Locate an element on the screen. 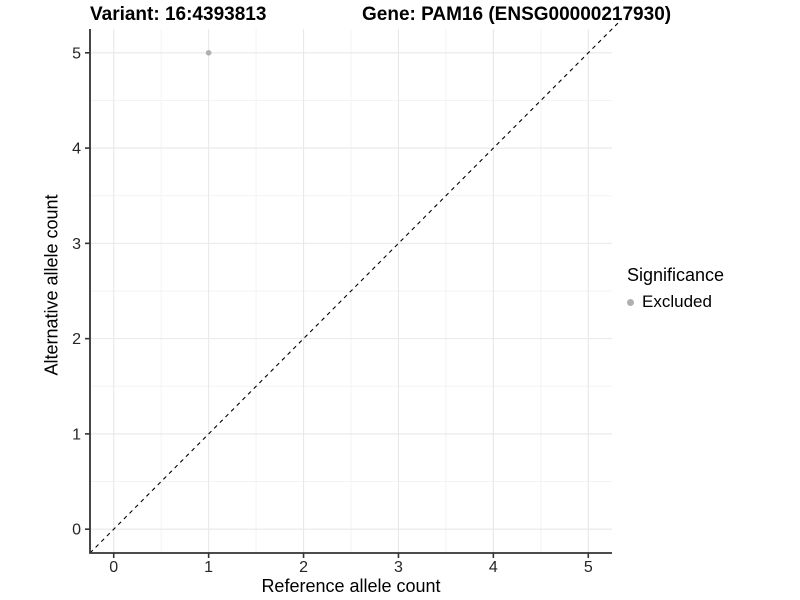  legend-title: Significance is located at coordinates (676, 275).